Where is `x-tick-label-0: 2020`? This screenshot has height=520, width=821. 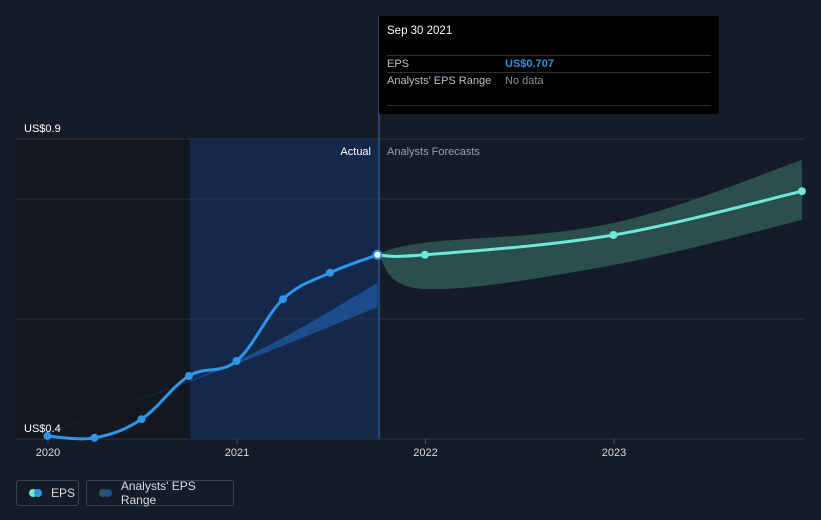 x-tick-label-0: 2020 is located at coordinates (48, 453).